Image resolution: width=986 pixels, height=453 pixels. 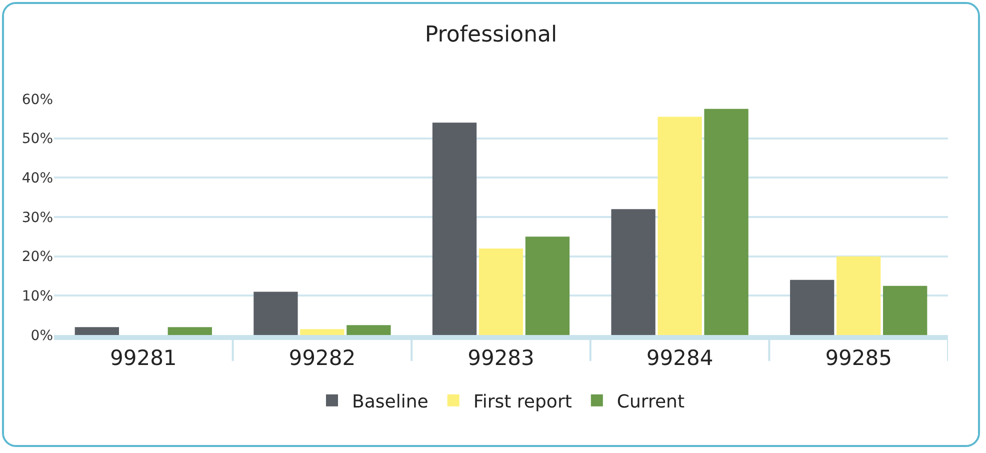 What do you see at coordinates (390, 401) in the screenshot?
I see `legend-label: Baseline` at bounding box center [390, 401].